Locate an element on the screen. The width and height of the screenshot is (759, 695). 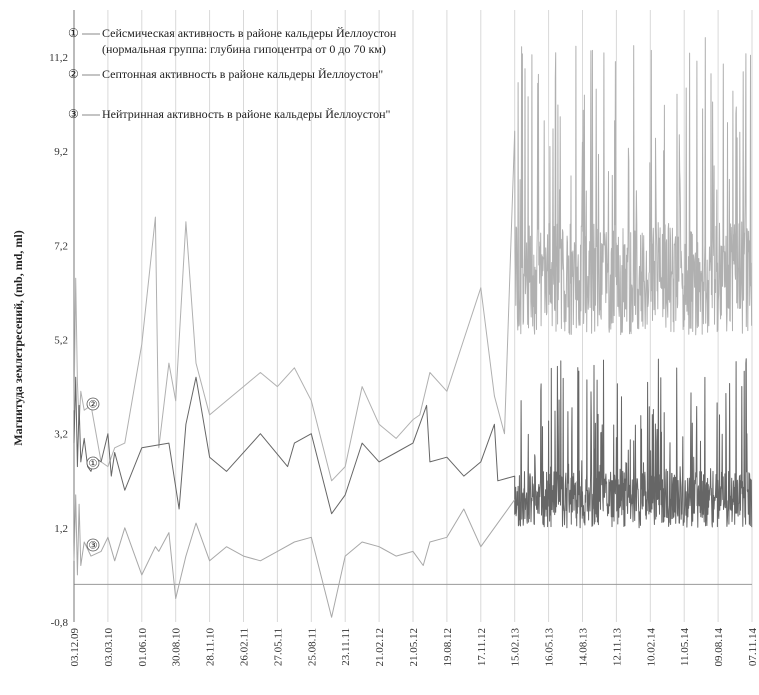
x-tick-label: 01.06.10 is located at coordinates (143, 647).